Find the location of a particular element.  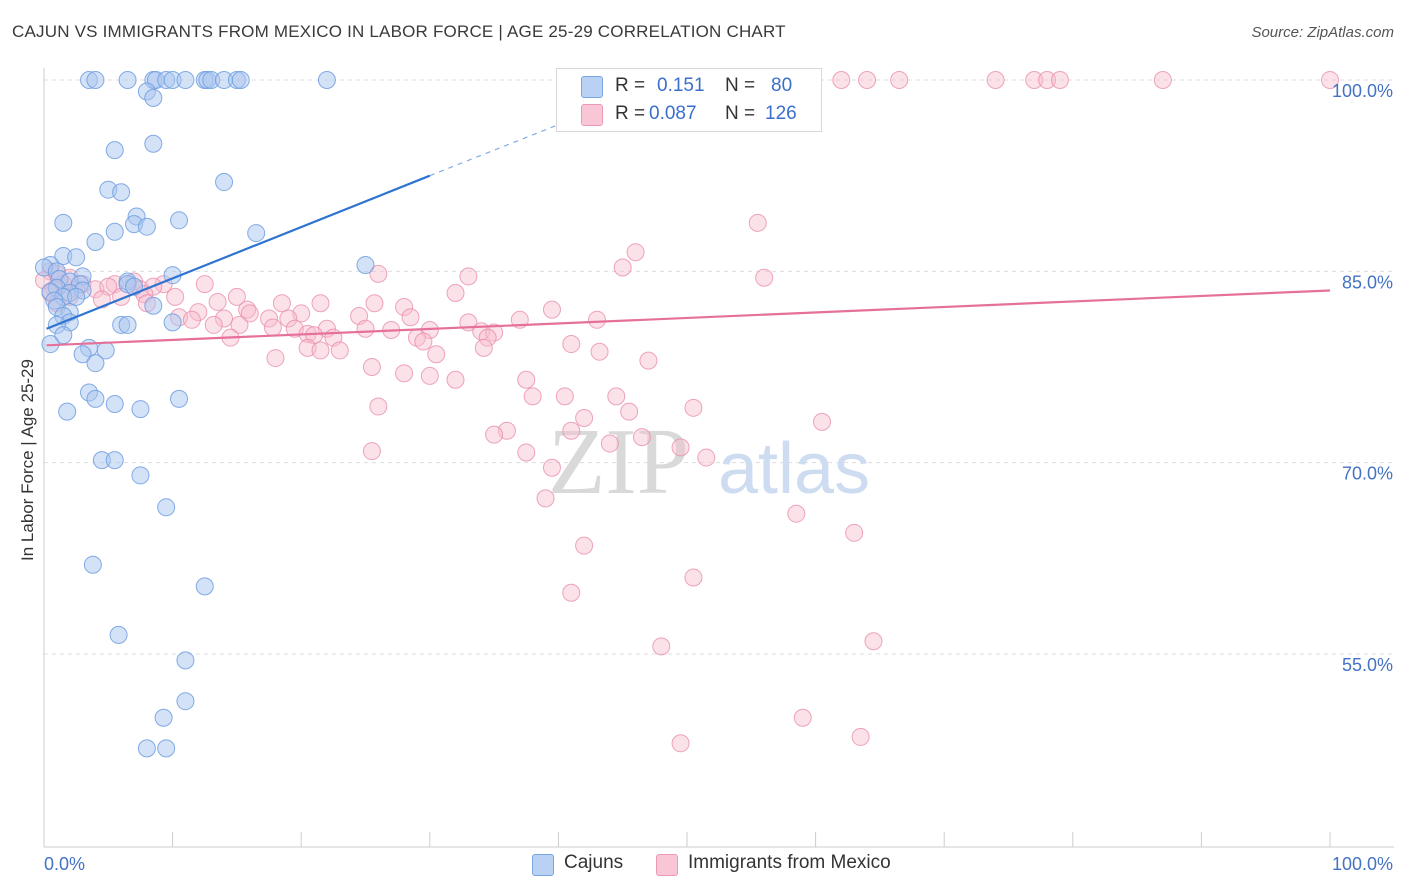

cajun-trend-line is located at coordinates (238, 252).